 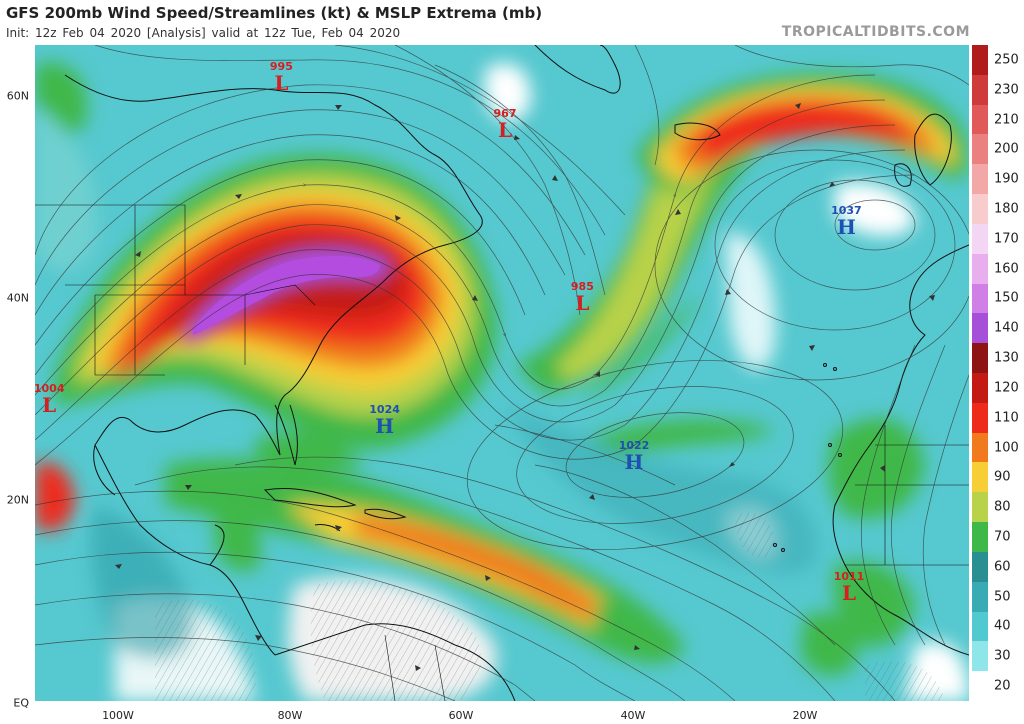 I want to click on lat-label-40n: 40N, so click(x=17, y=298).